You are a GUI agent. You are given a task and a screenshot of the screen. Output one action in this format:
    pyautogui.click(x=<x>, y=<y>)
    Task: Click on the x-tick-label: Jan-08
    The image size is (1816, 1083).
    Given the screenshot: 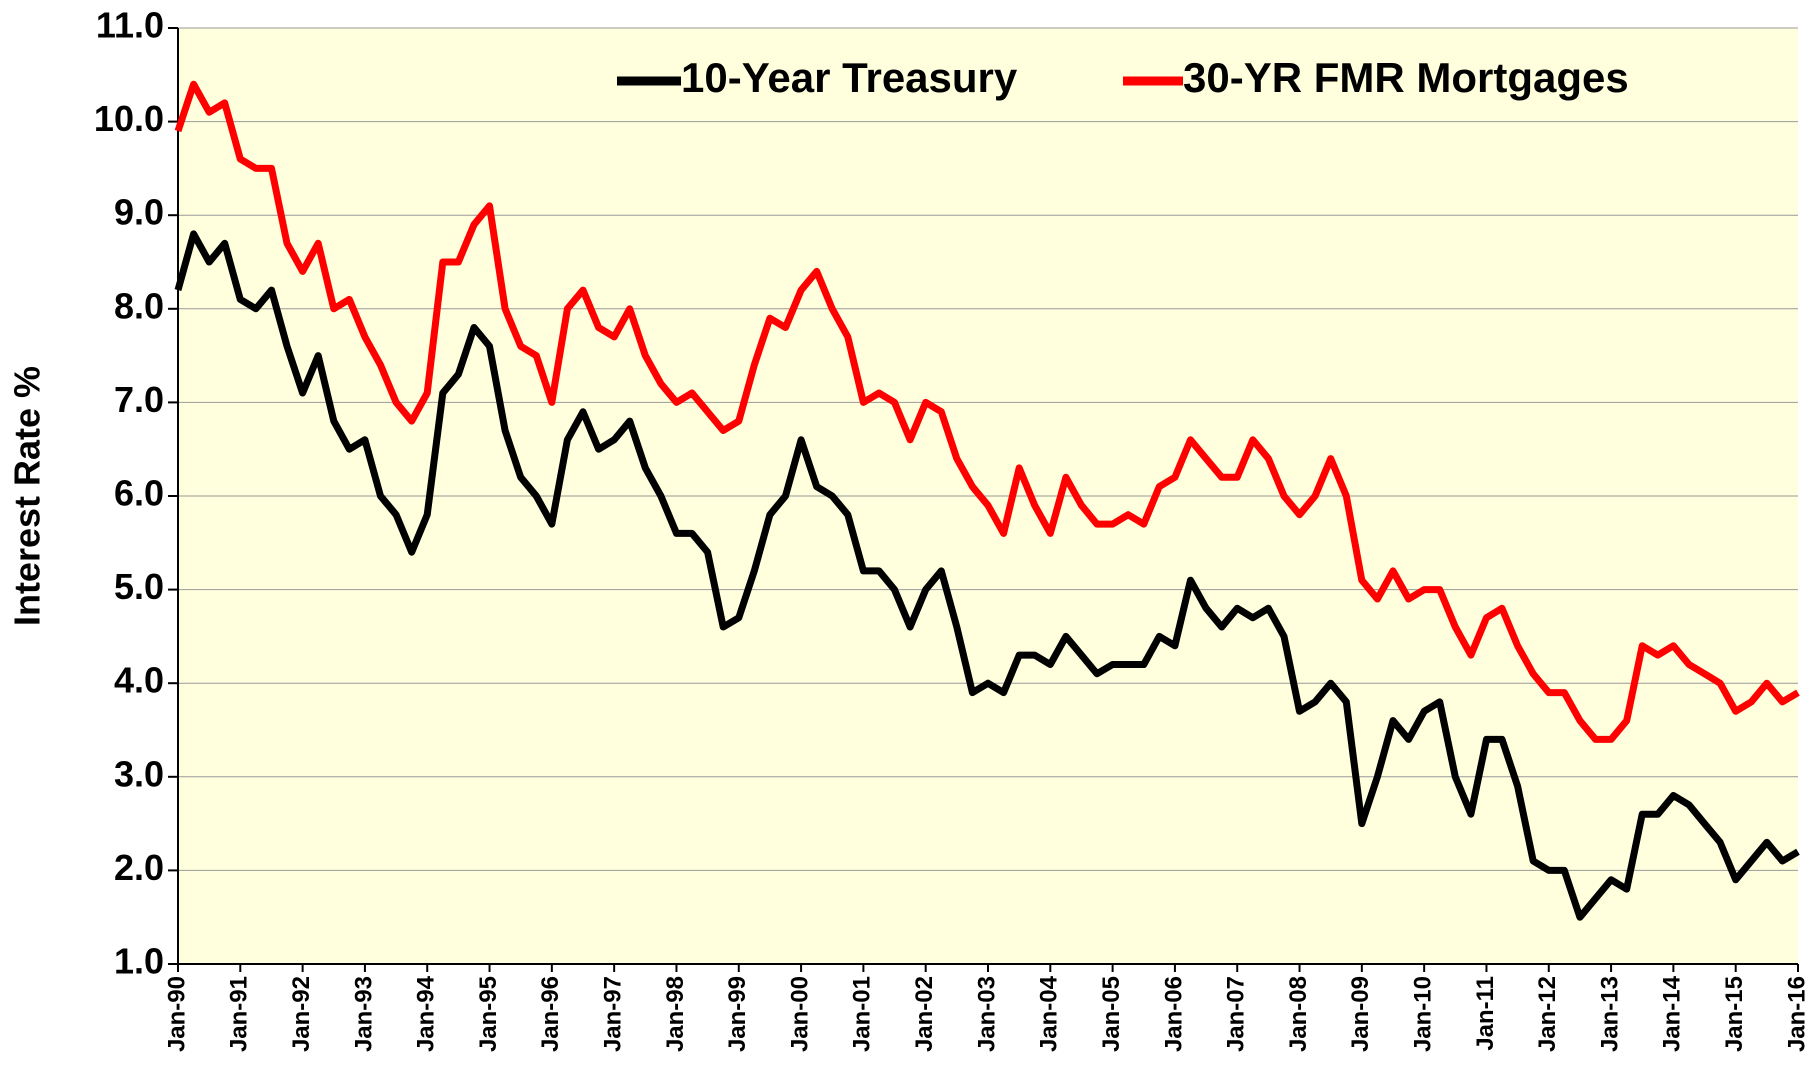 What is the action you would take?
    pyautogui.click(x=1298, y=1014)
    